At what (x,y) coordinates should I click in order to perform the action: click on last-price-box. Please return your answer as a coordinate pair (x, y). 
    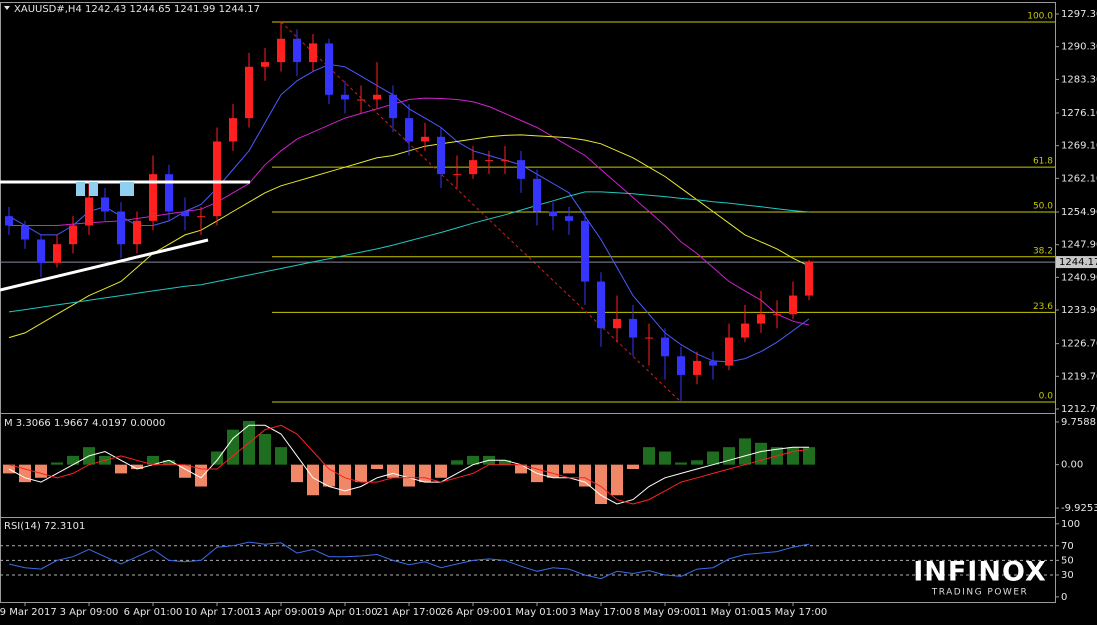
    Looking at the image, I should click on (1076, 262).